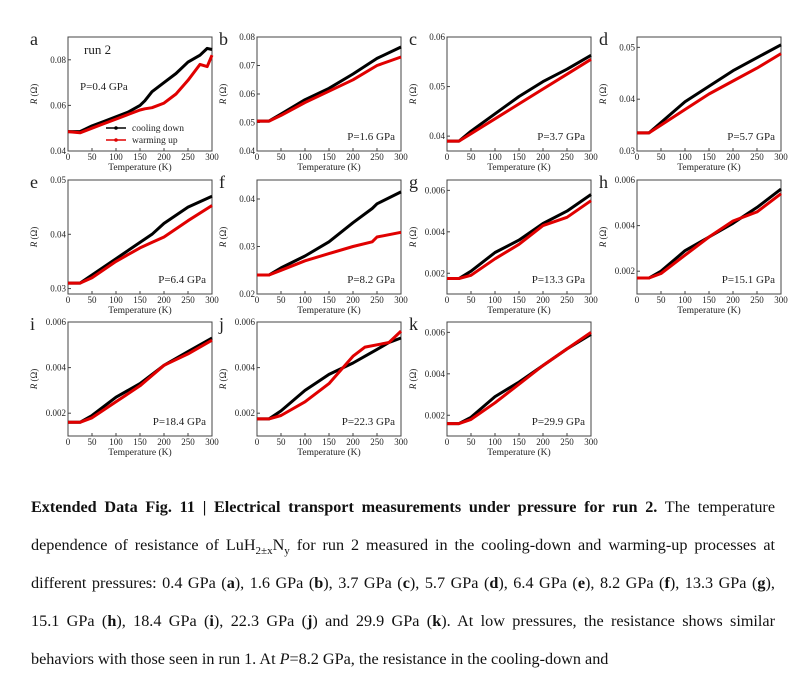  What do you see at coordinates (278, 545) in the screenshot?
I see `caption-segment: N` at bounding box center [278, 545].